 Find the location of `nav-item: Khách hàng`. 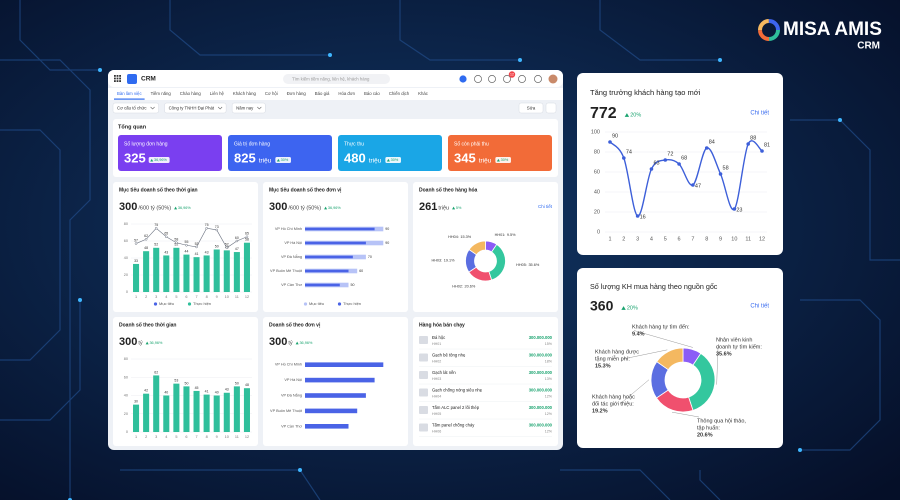

nav-item: Khách hàng is located at coordinates (245, 93).